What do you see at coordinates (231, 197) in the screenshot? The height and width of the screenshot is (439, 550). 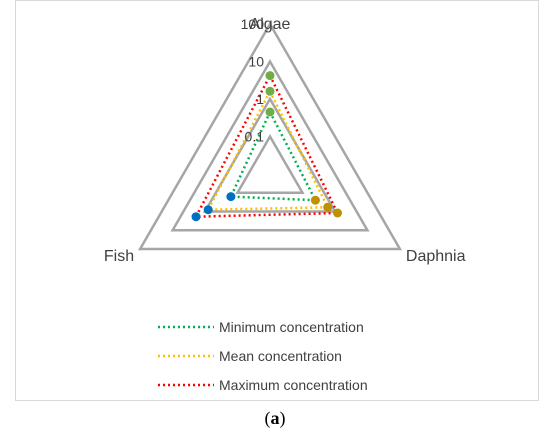 I see `data-point-1-fish` at bounding box center [231, 197].